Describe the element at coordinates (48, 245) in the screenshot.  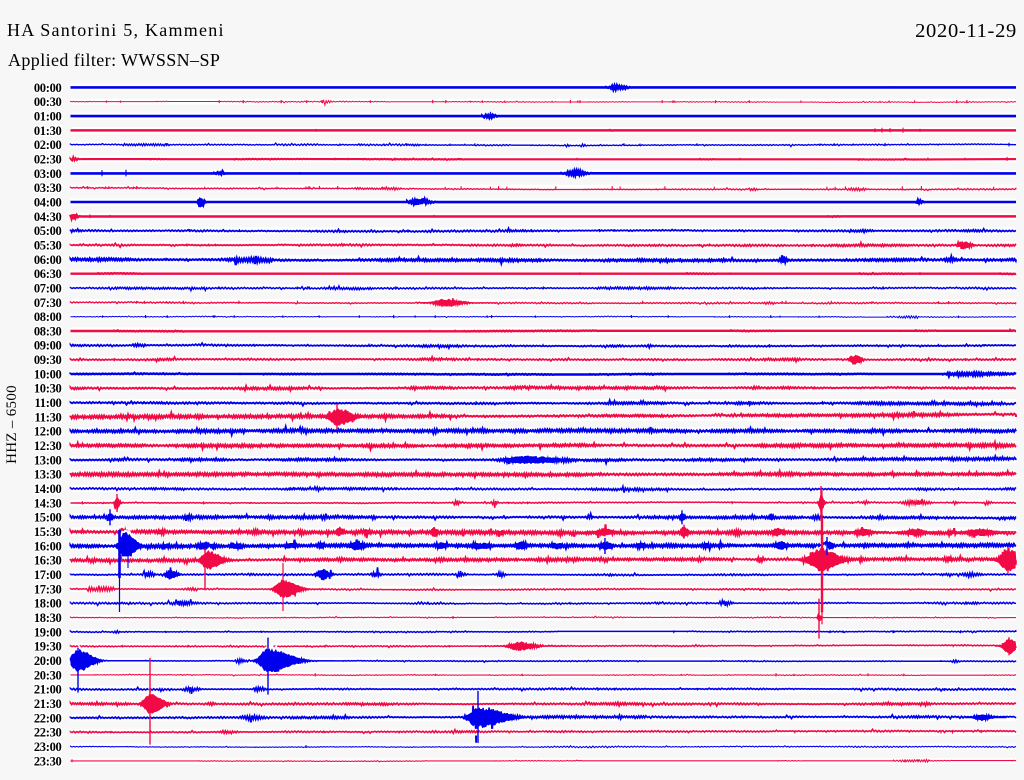
I see `svg-text: 05:30` at that location.